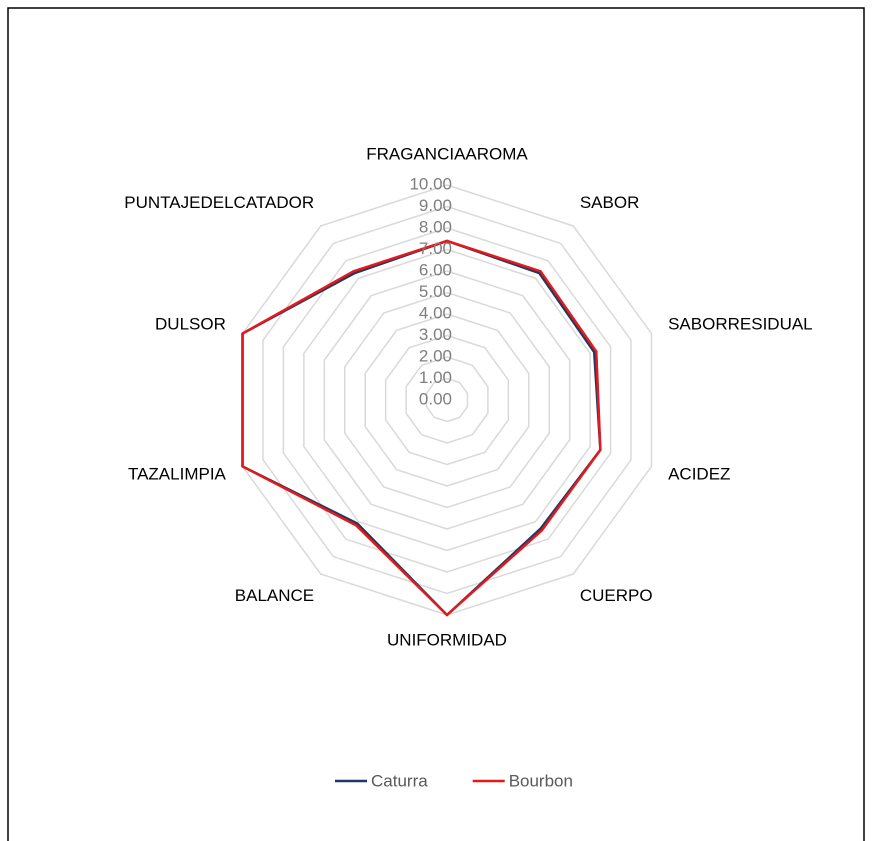 This screenshot has width=873, height=841. I want to click on legend-label: Bourbon, so click(541, 780).